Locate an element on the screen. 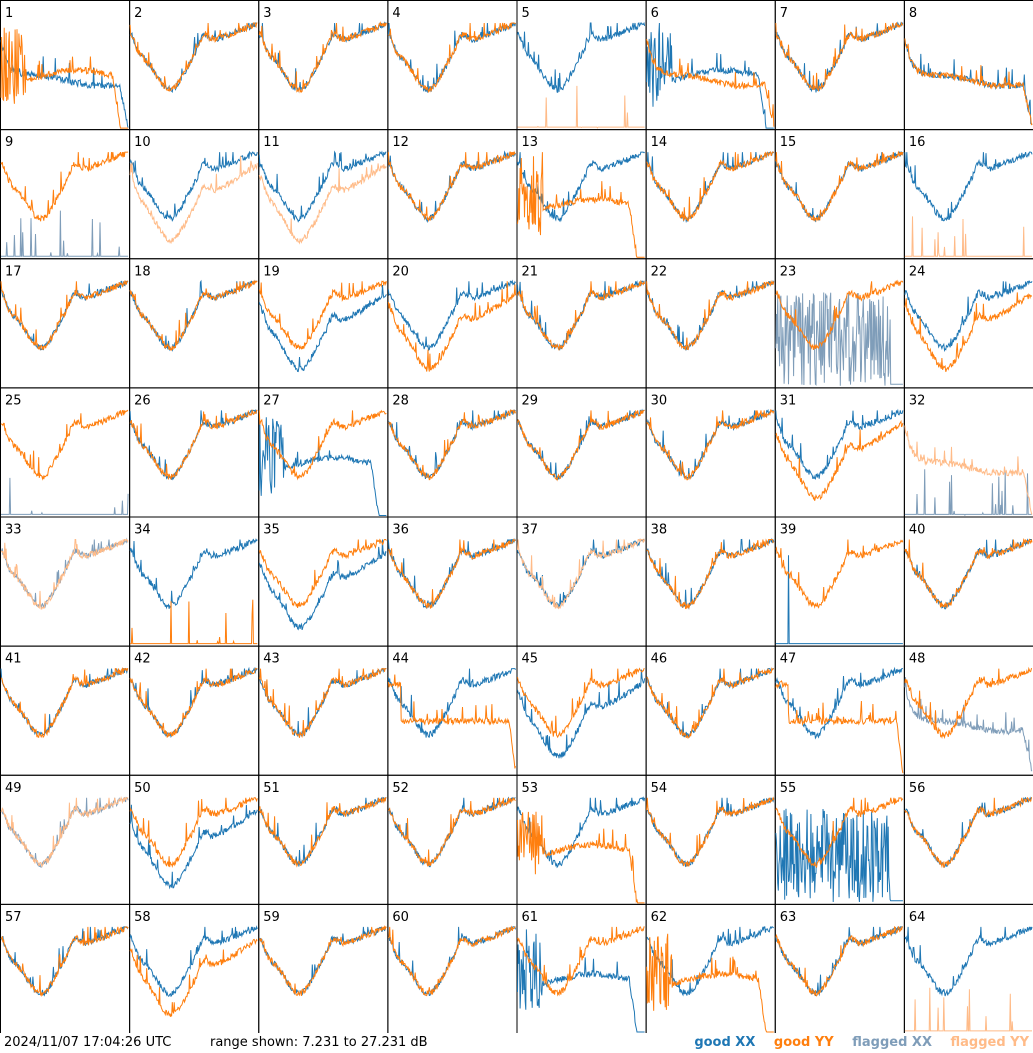 The height and width of the screenshot is (1053, 1033). panel-56: 56 is located at coordinates (968, 839).